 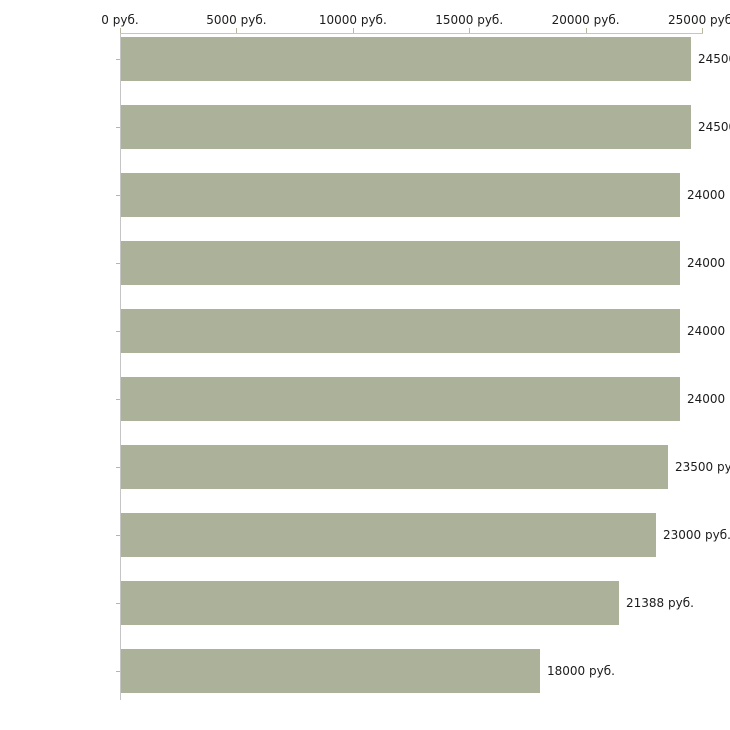 What do you see at coordinates (120, 20) in the screenshot?
I see `x-tick-label: 0 руб.` at bounding box center [120, 20].